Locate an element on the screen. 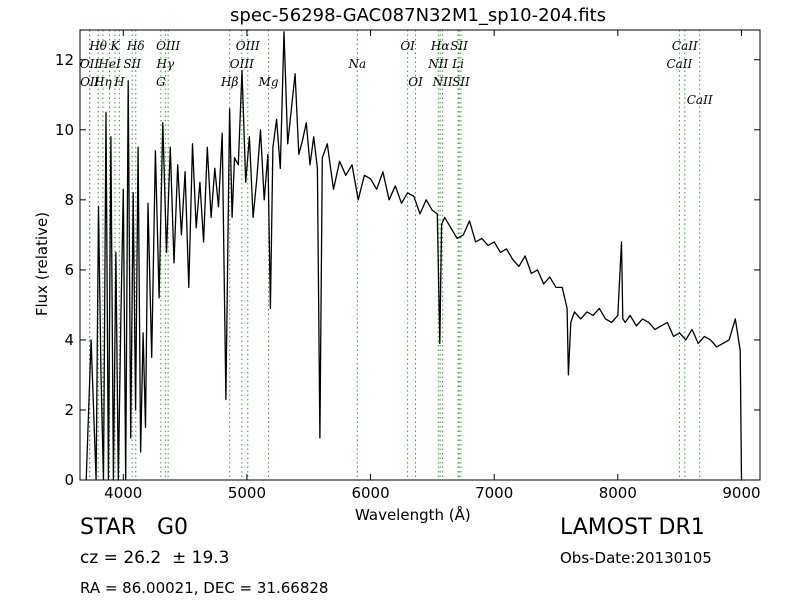  spectral-line-label: Hα is located at coordinates (440, 46).